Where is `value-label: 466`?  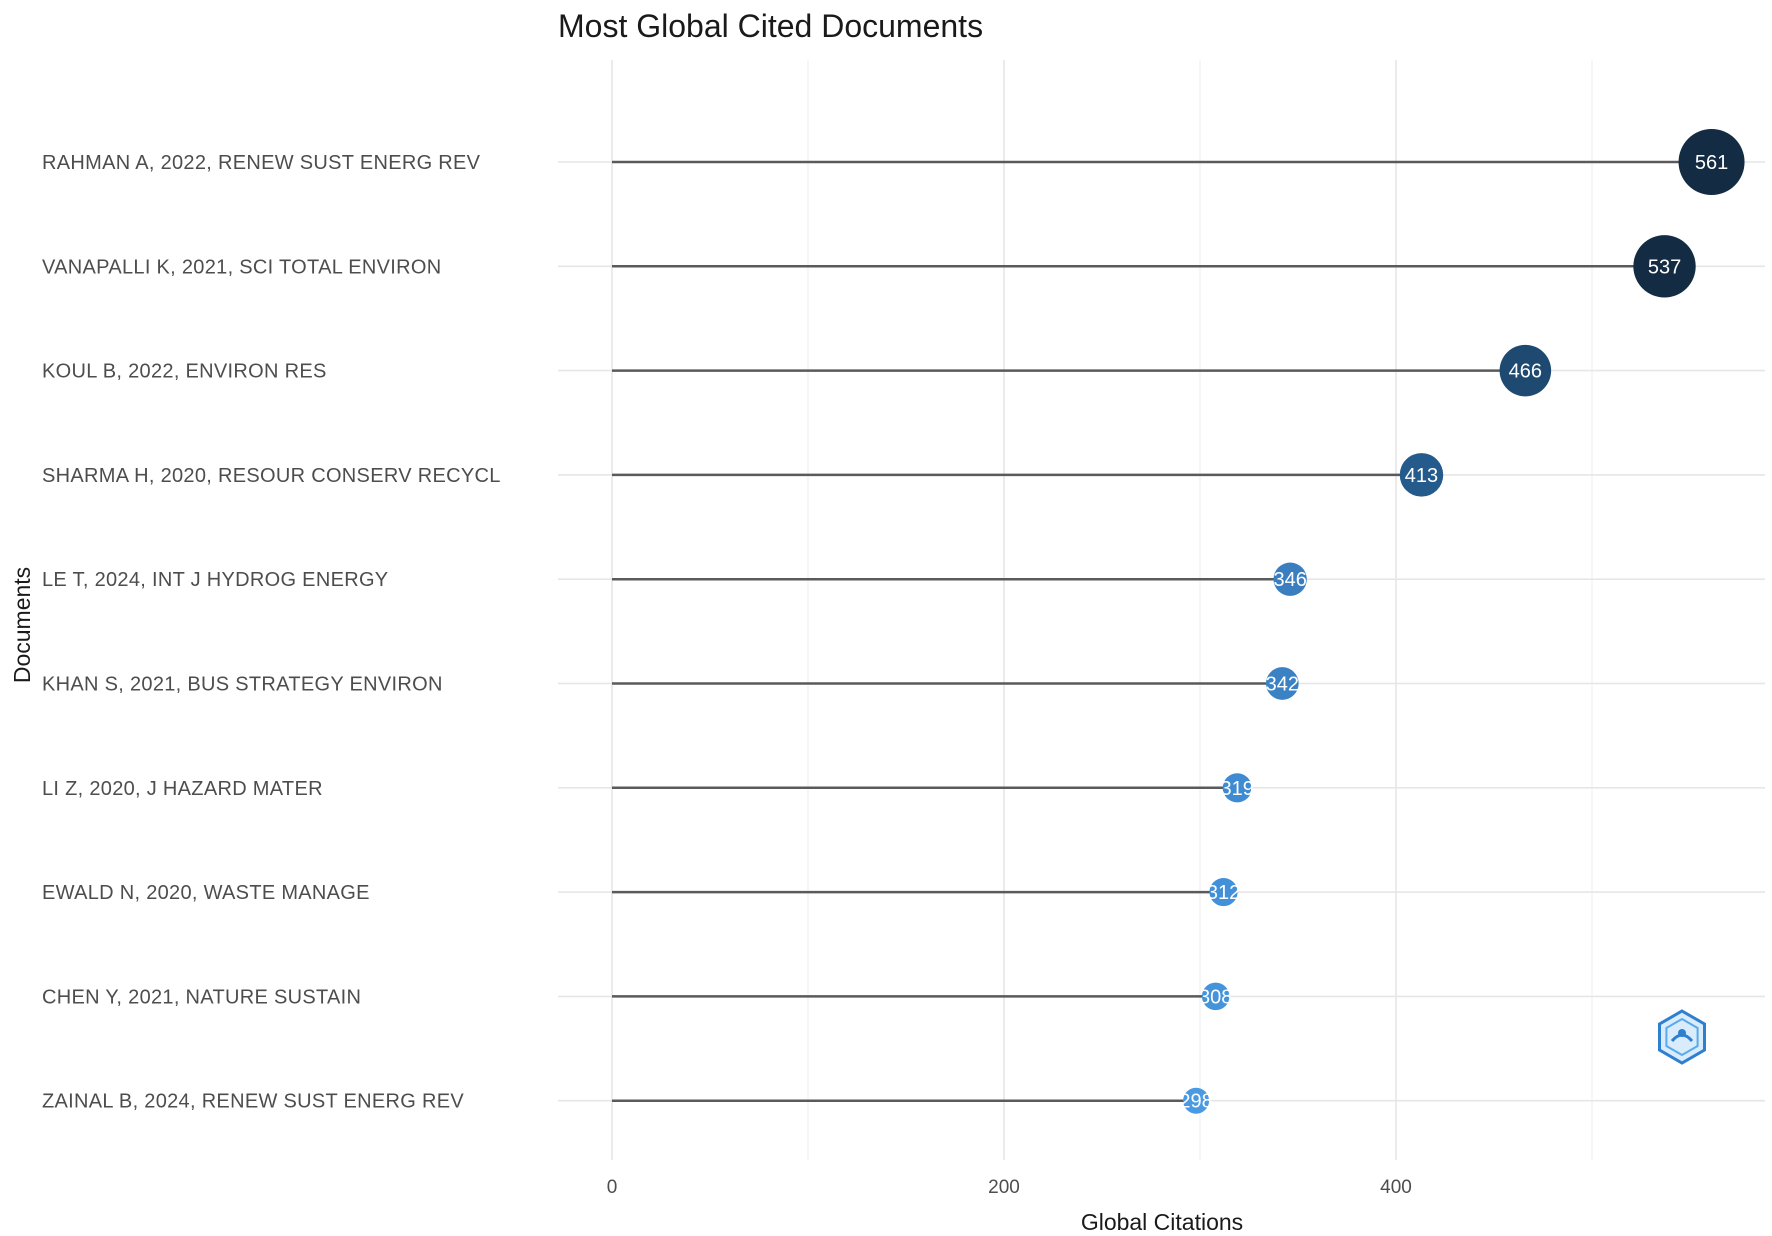 value-label: 466 is located at coordinates (1525, 372).